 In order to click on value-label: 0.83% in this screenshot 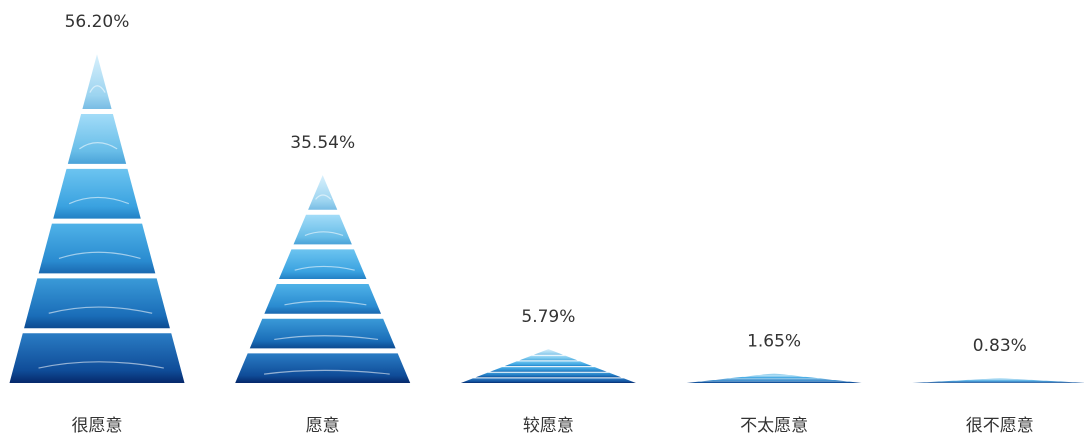, I will do `click(1000, 346)`.